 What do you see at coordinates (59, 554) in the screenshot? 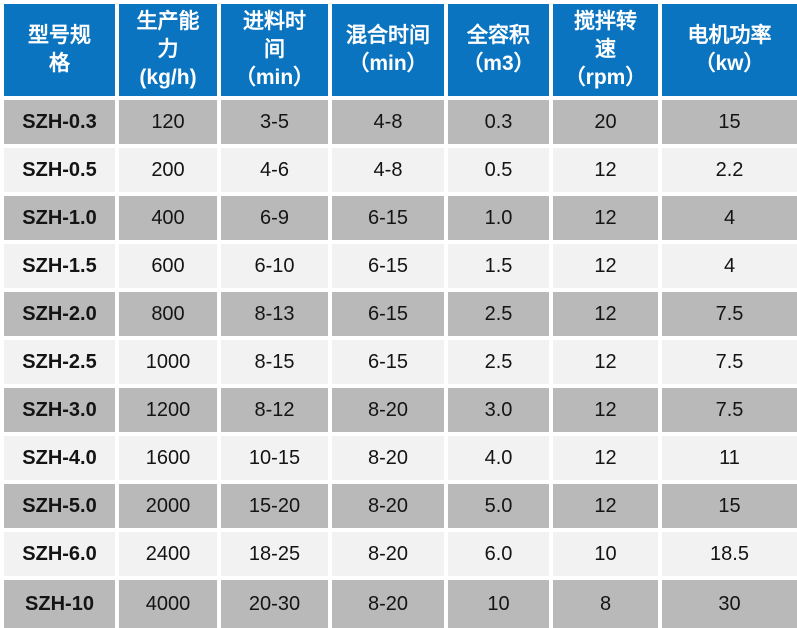
I see `cell-model: SZH-6.0` at bounding box center [59, 554].